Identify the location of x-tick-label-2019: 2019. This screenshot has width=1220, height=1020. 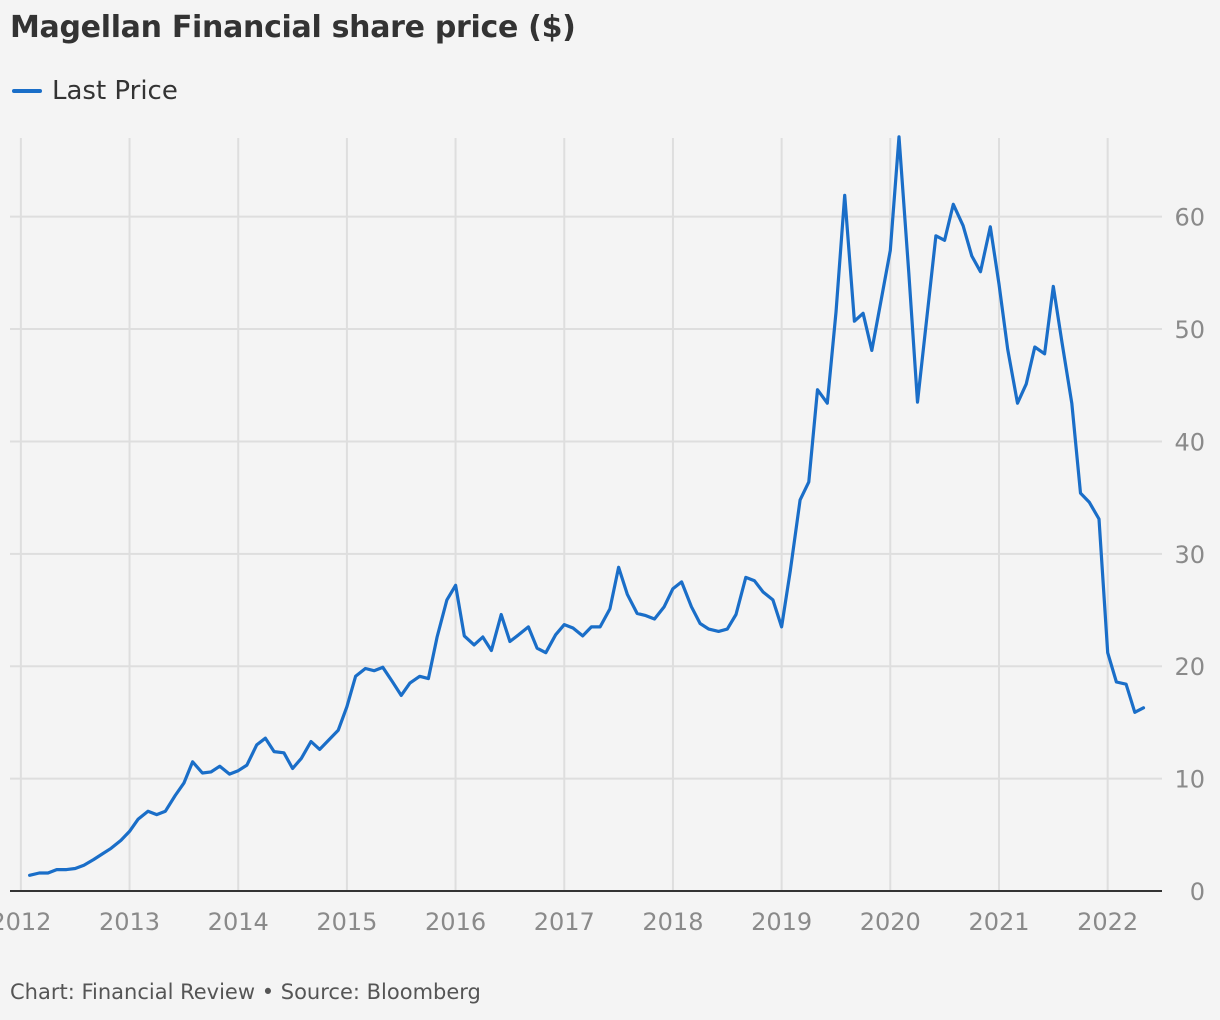
(781, 922).